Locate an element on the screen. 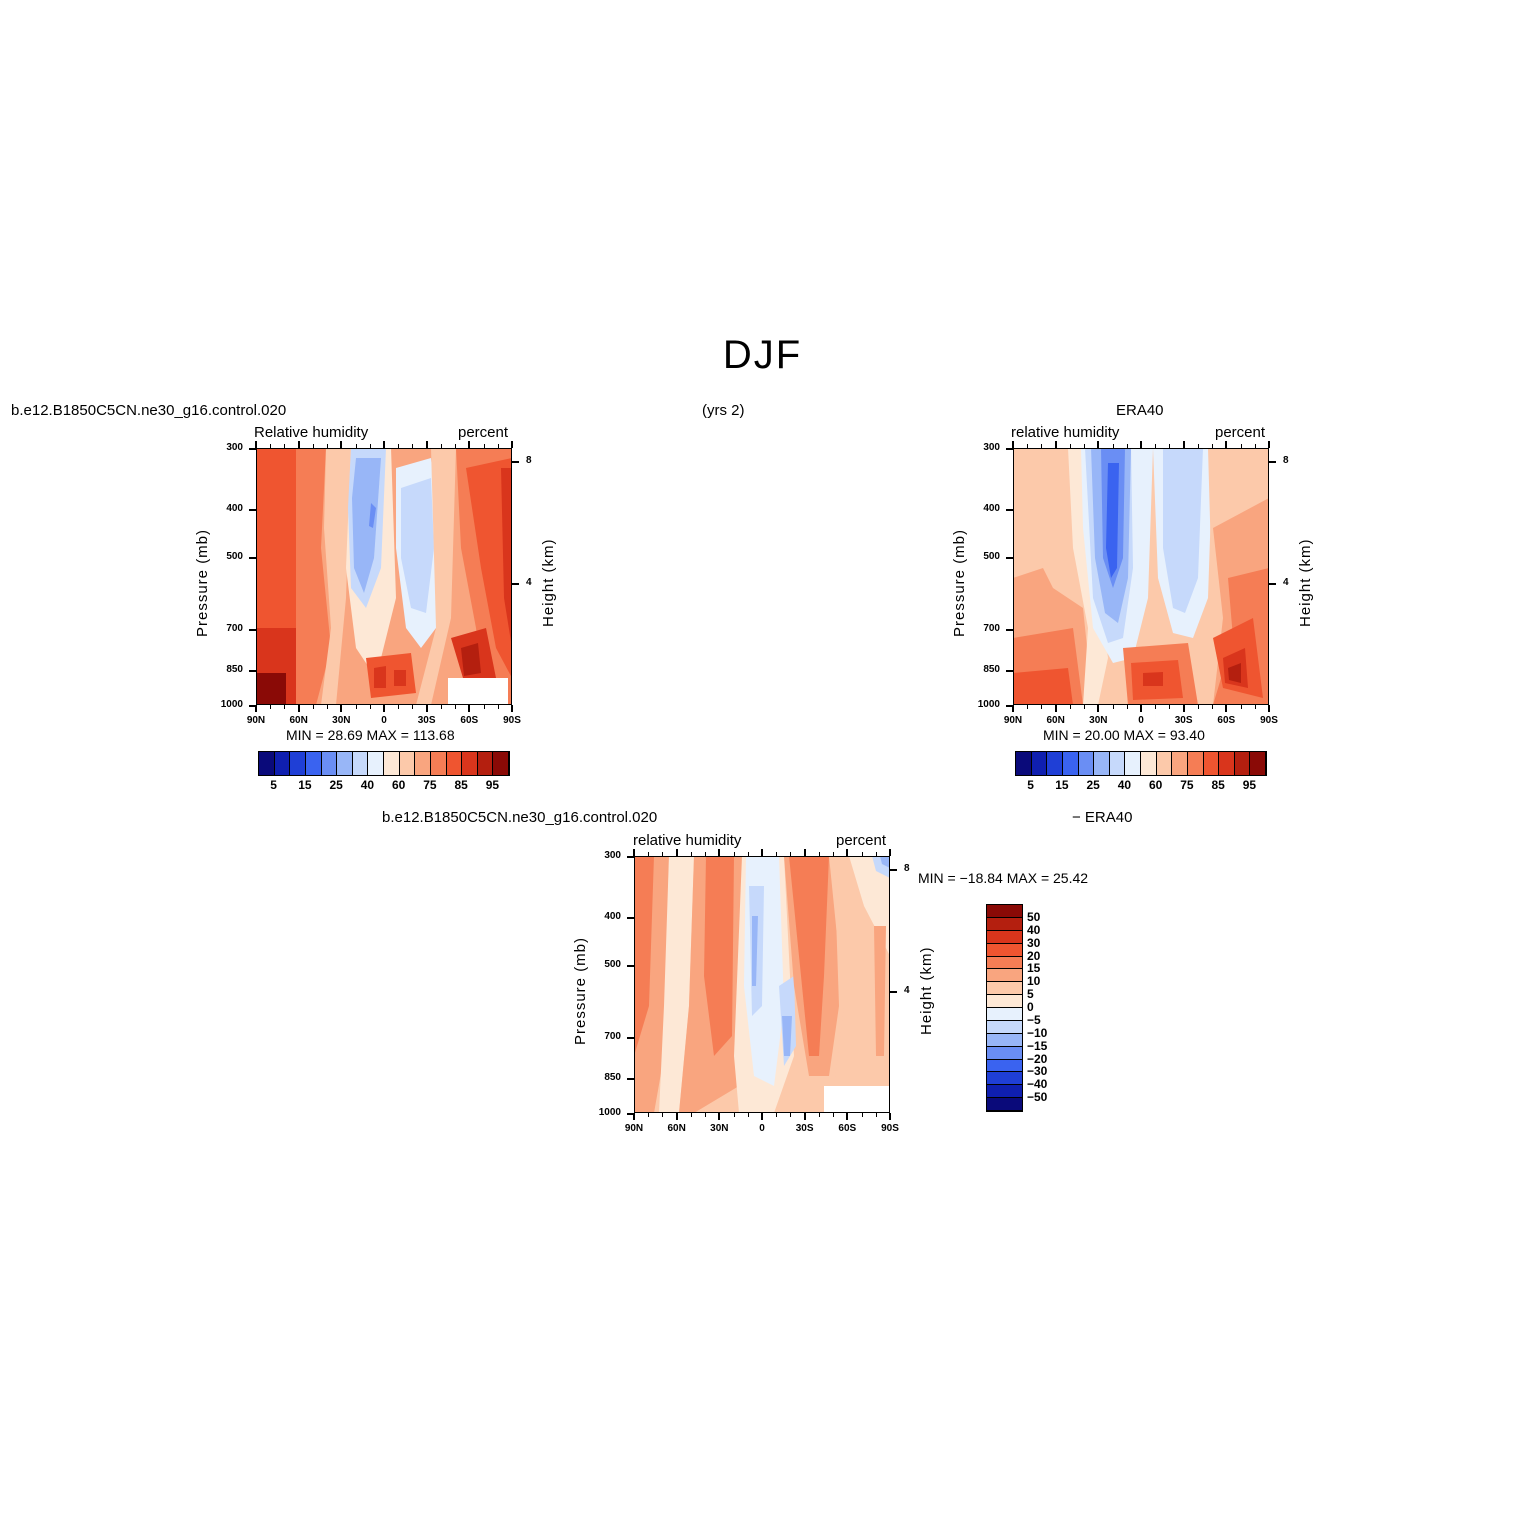 The width and height of the screenshot is (1525, 1525). height-tick-label: 4 is located at coordinates (529, 583).